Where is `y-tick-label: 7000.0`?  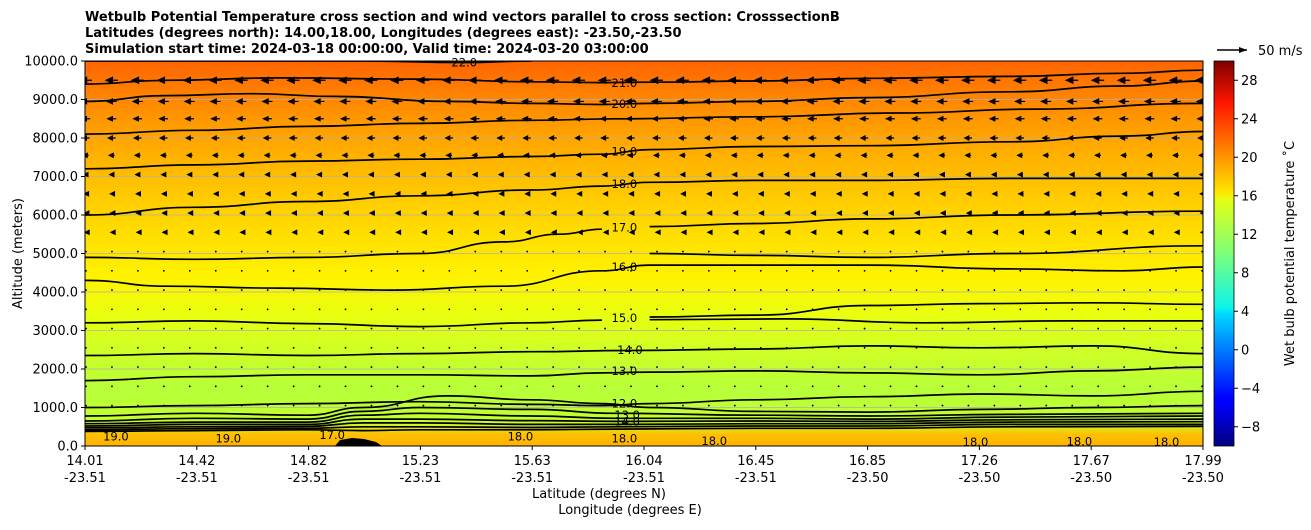 y-tick-label: 7000.0 is located at coordinates (56, 177).